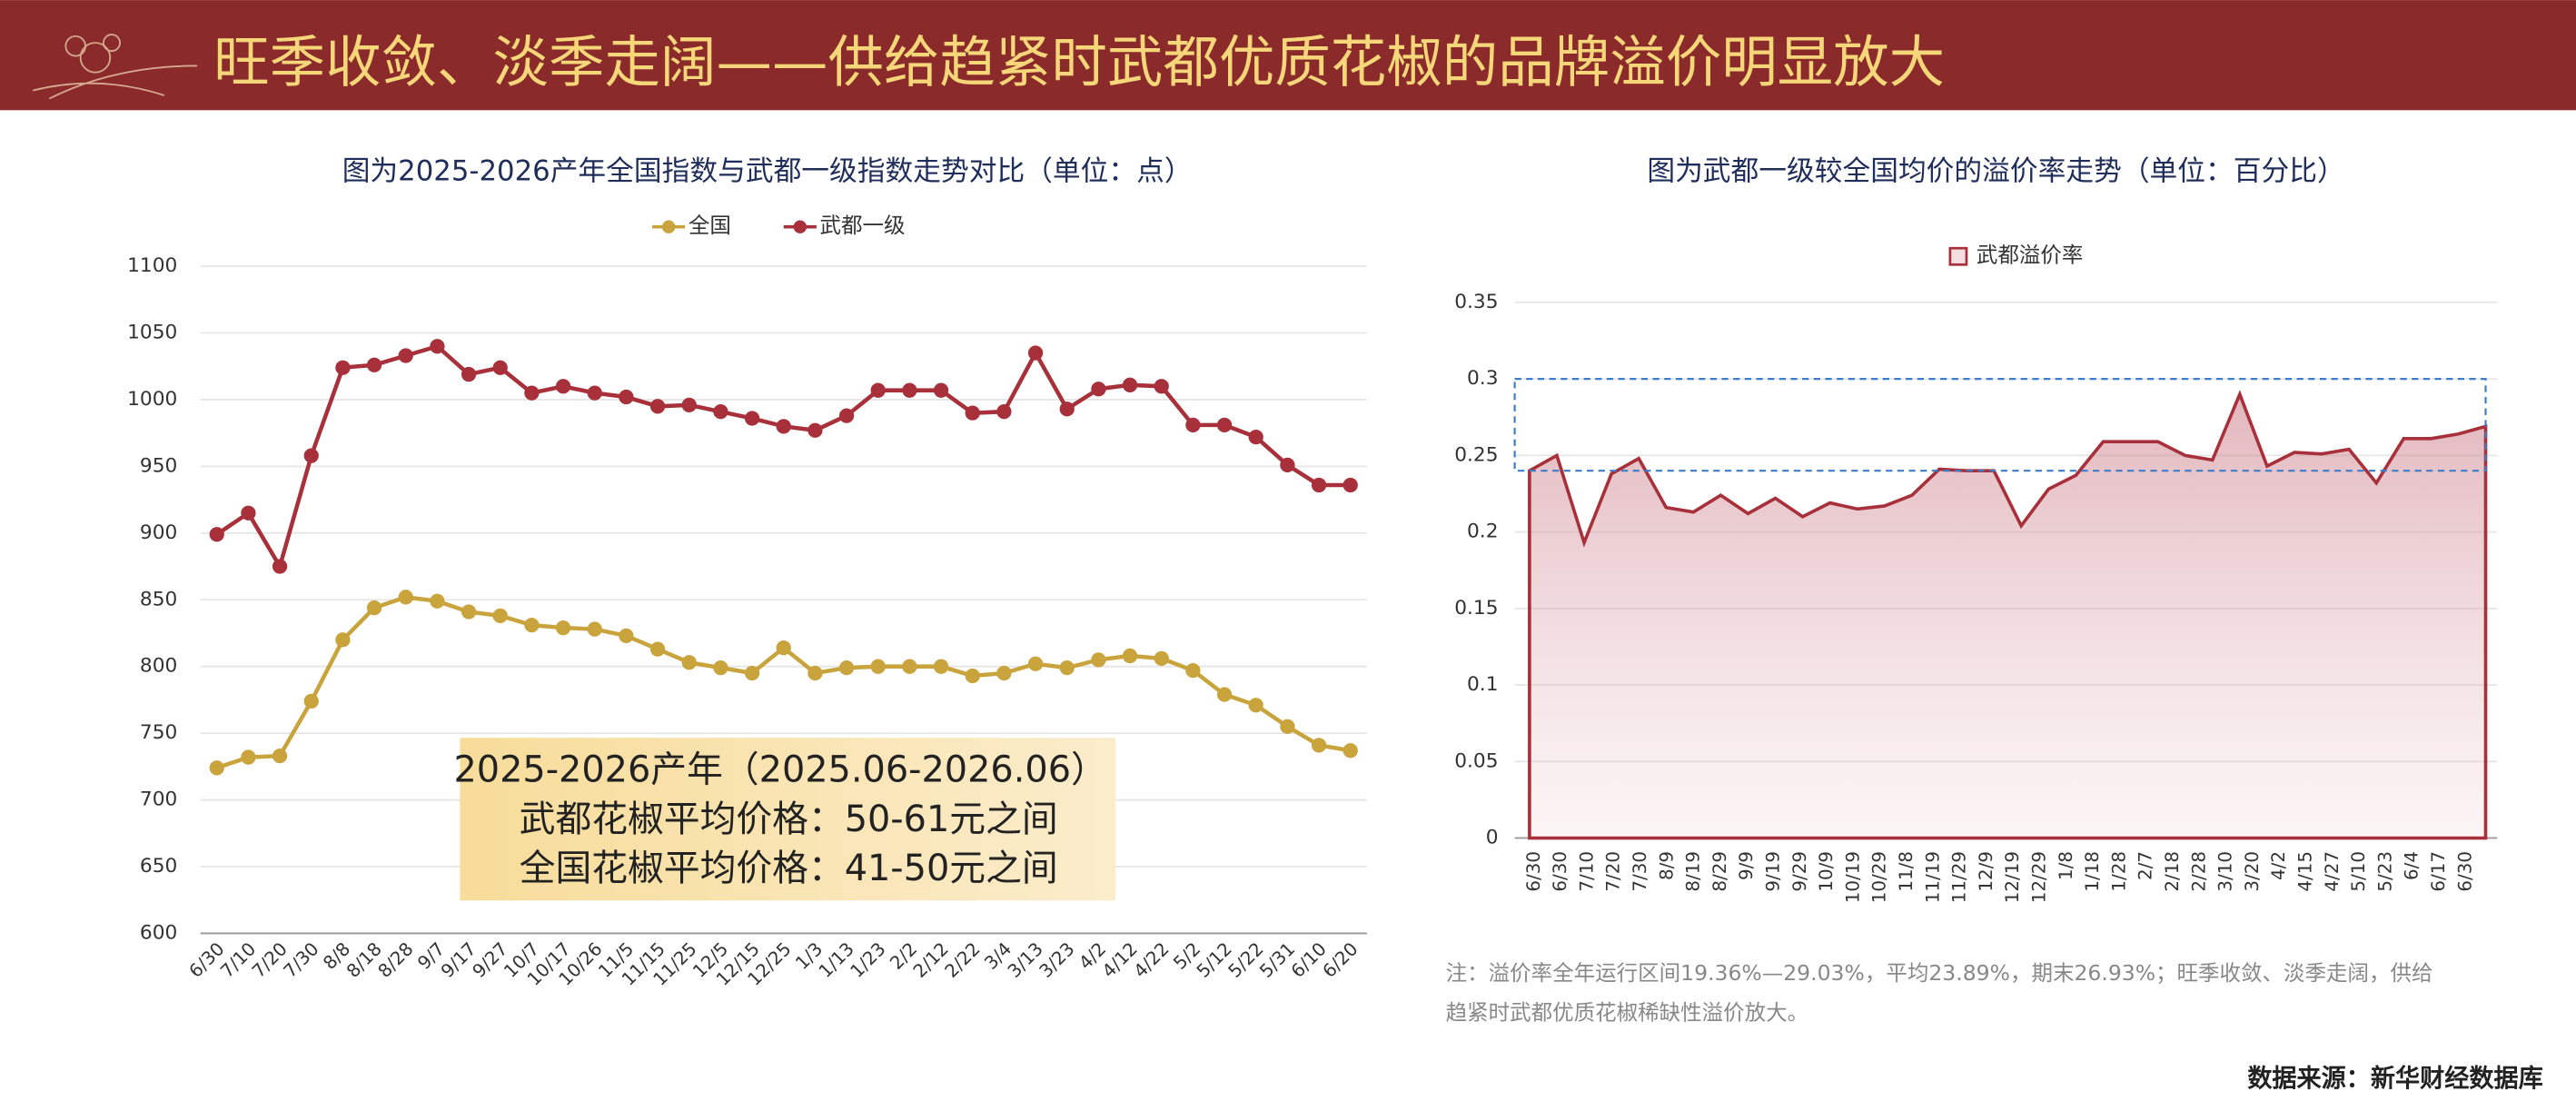 The image size is (2576, 1101). I want to click on x-tick-label: 11/8, so click(1906, 872).